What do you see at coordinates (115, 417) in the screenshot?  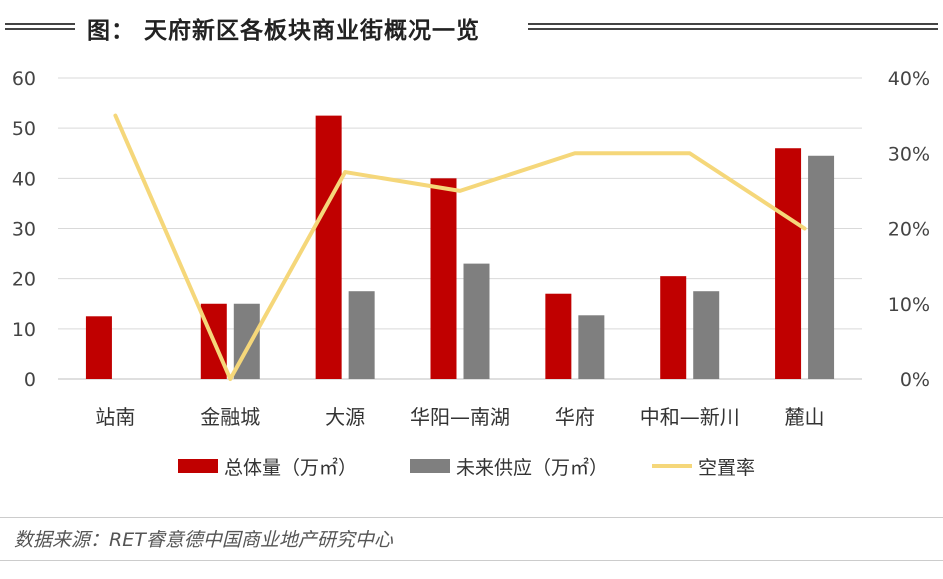 I see `x-category-label: 站南` at bounding box center [115, 417].